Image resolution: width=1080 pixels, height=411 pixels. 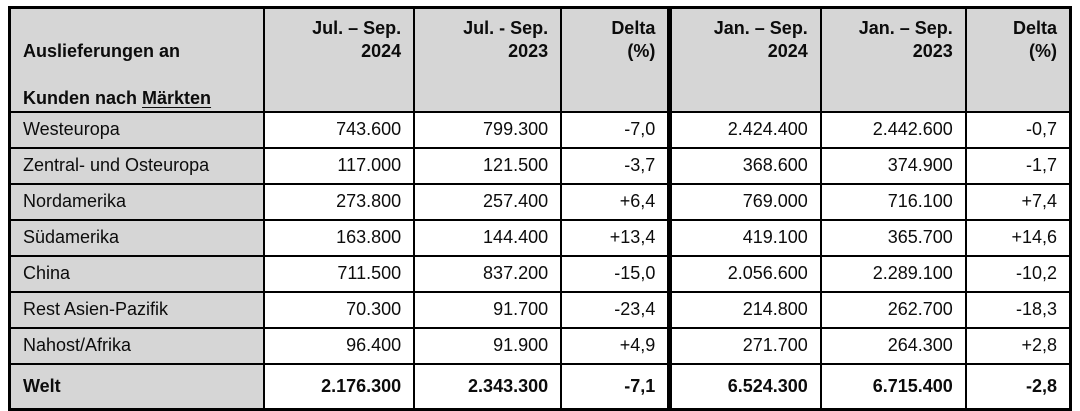 I want to click on value-cell: +14,6, so click(x=1018, y=237).